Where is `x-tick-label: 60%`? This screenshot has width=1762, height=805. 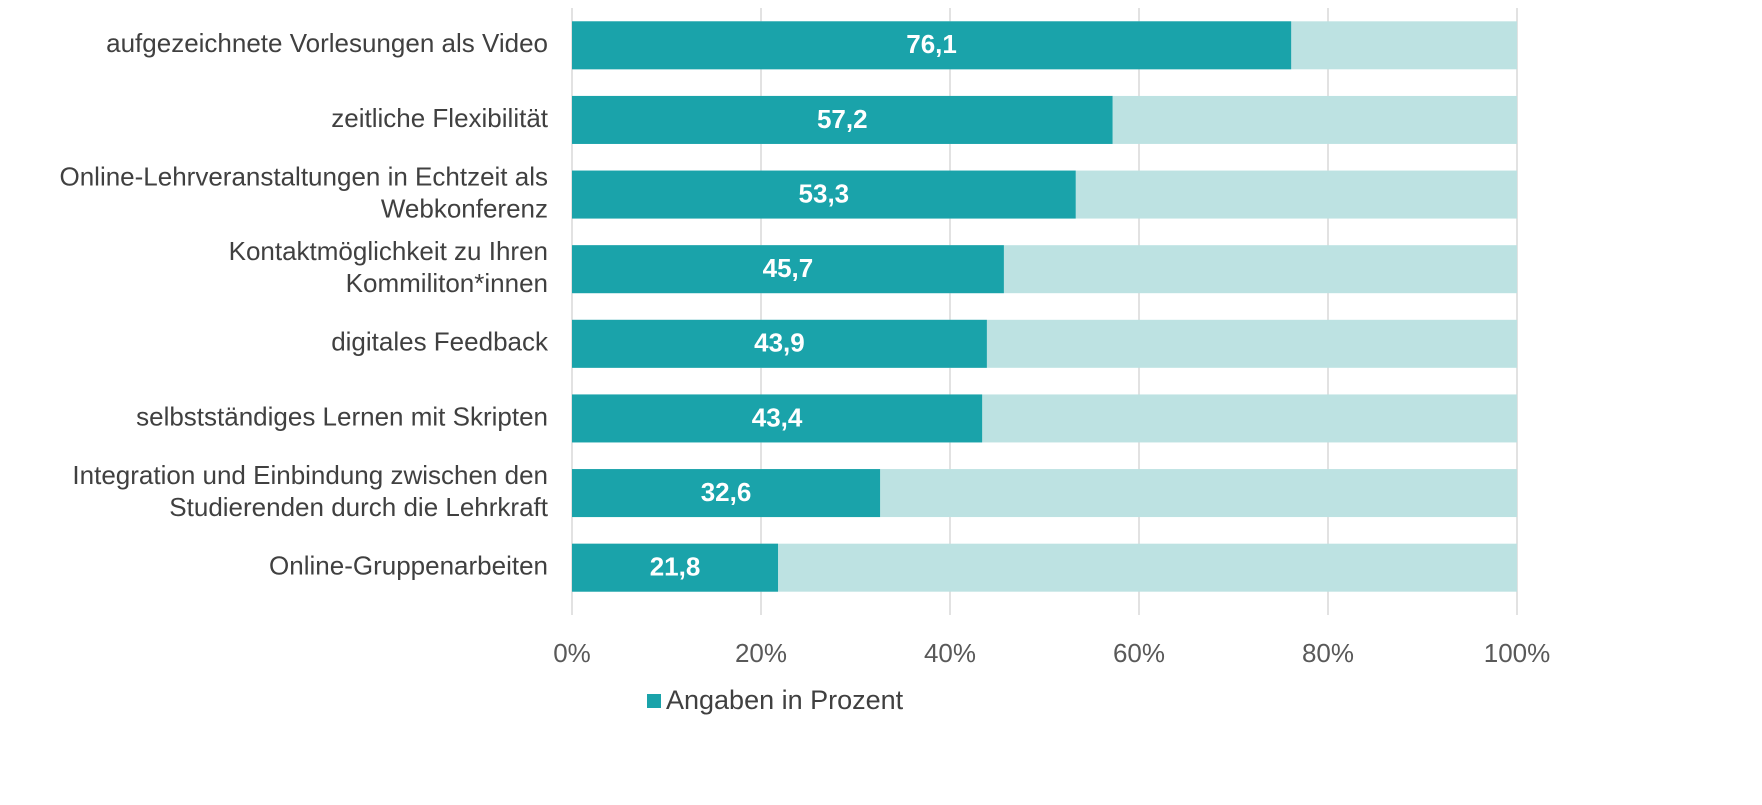 x-tick-label: 60% is located at coordinates (1139, 653).